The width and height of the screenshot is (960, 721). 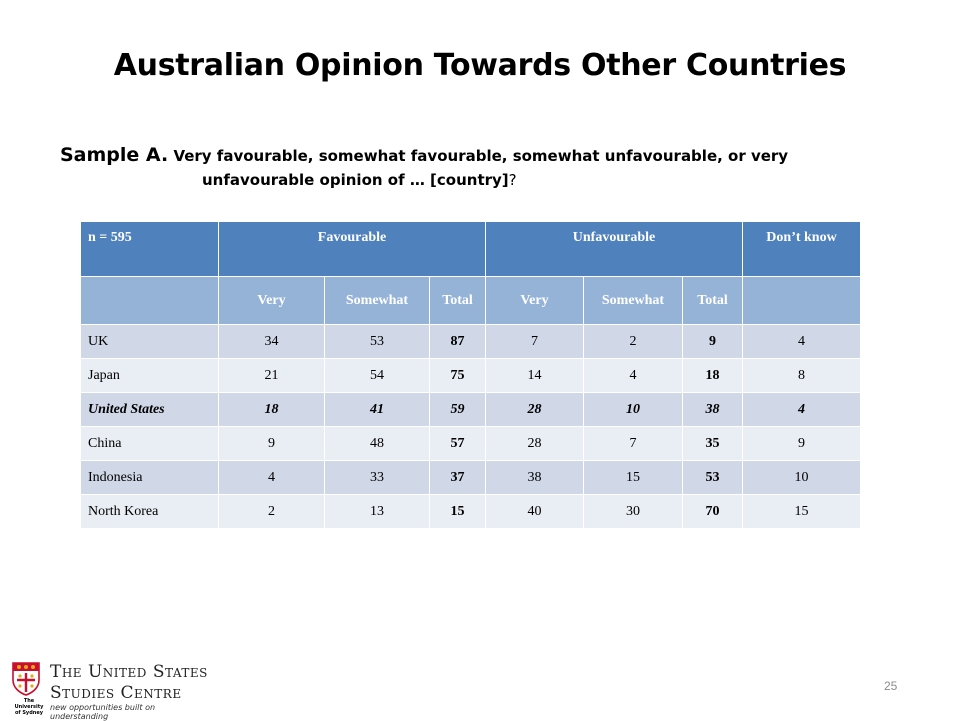 I want to click on dont-know-header: Don’t know, so click(x=801, y=249).